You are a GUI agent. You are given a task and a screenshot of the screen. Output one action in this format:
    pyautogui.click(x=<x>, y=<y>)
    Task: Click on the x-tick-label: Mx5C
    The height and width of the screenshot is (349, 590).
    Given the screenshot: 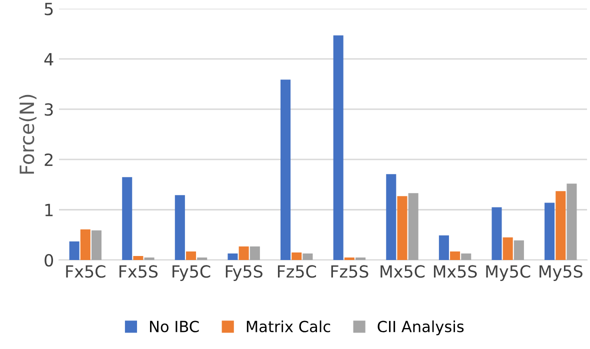 What is the action you would take?
    pyautogui.click(x=402, y=271)
    